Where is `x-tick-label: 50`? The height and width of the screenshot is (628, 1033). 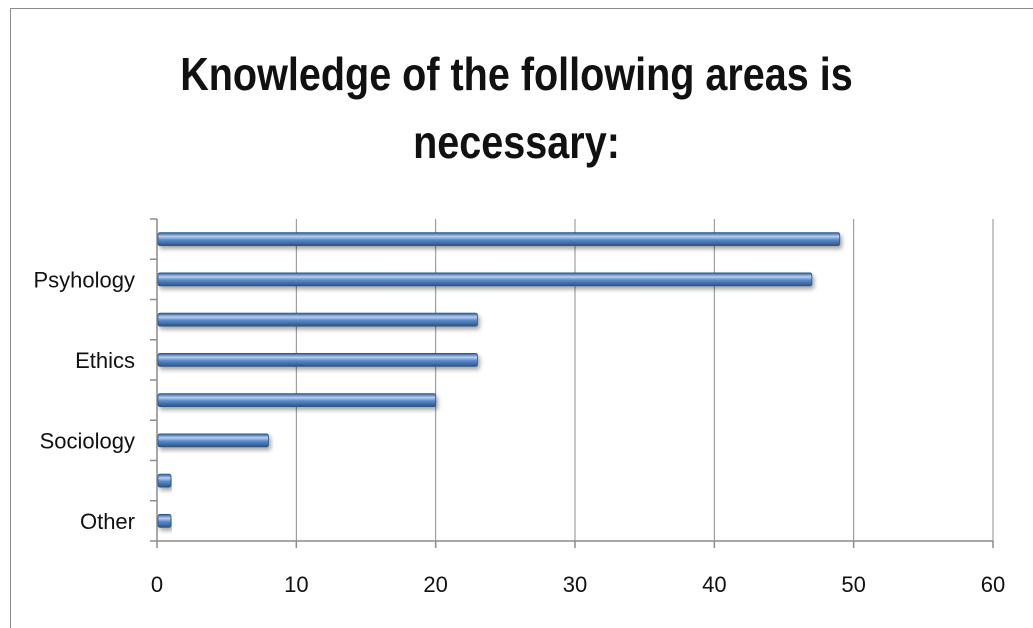
x-tick-label: 50 is located at coordinates (853, 584).